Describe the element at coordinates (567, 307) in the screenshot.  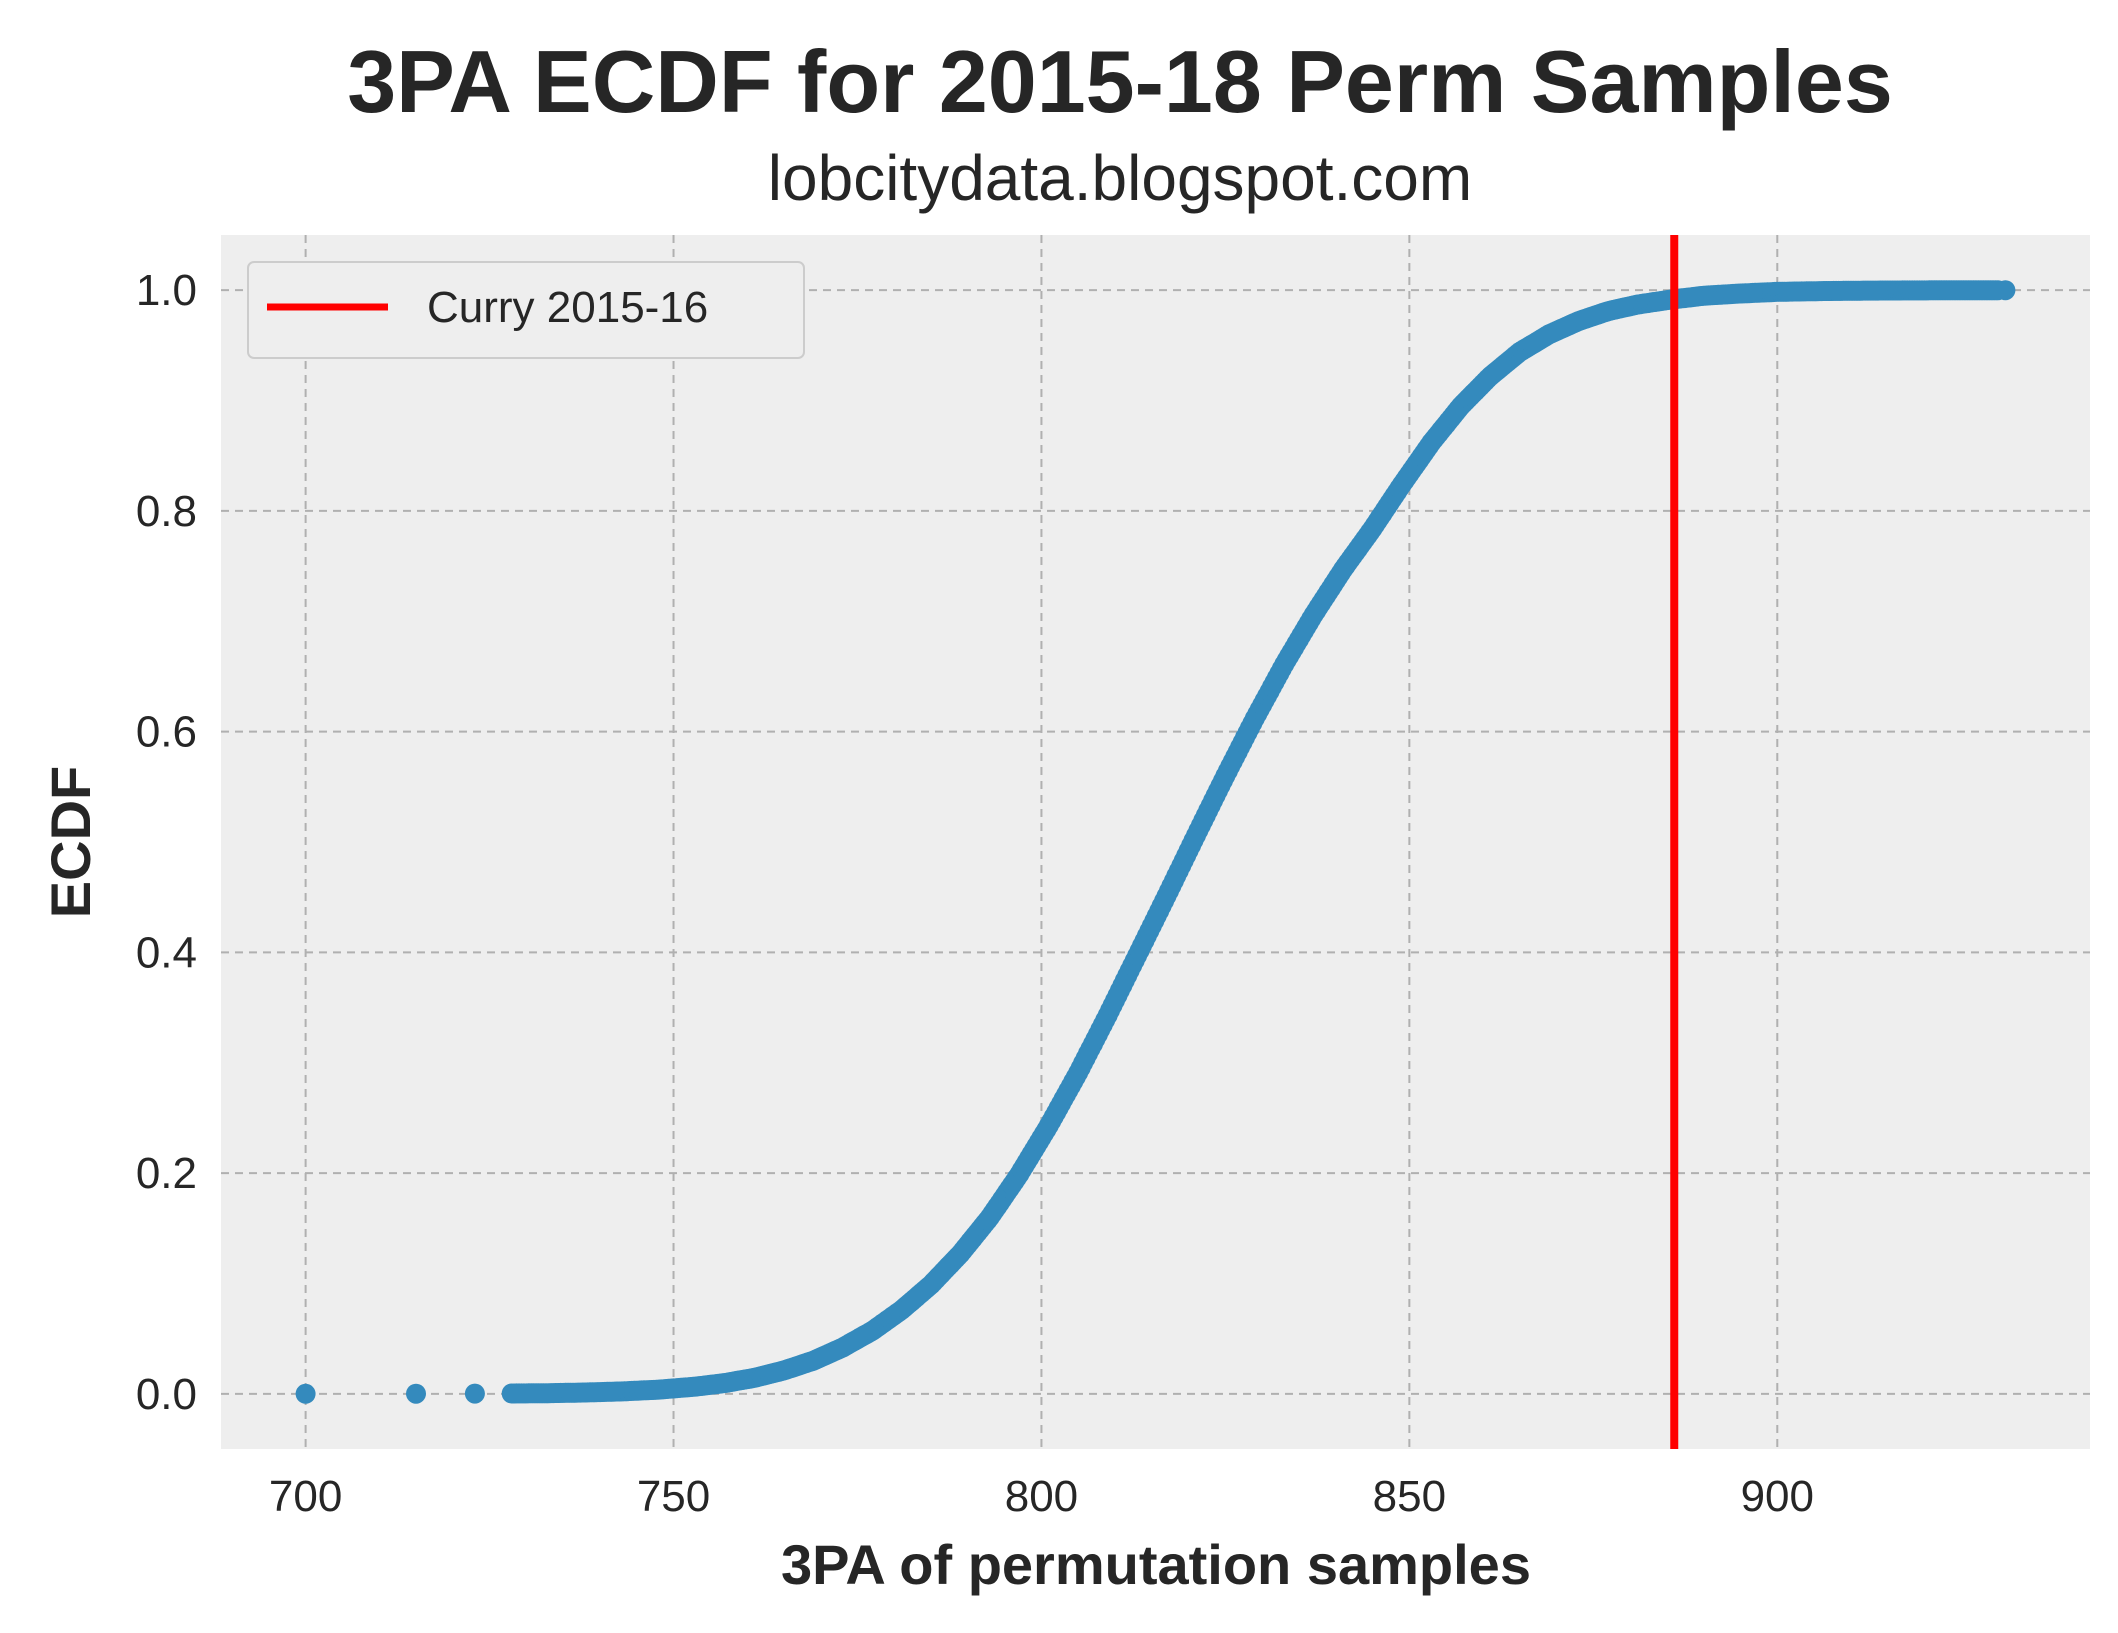
I see `legend-label-curry: Curry 2015-16` at that location.